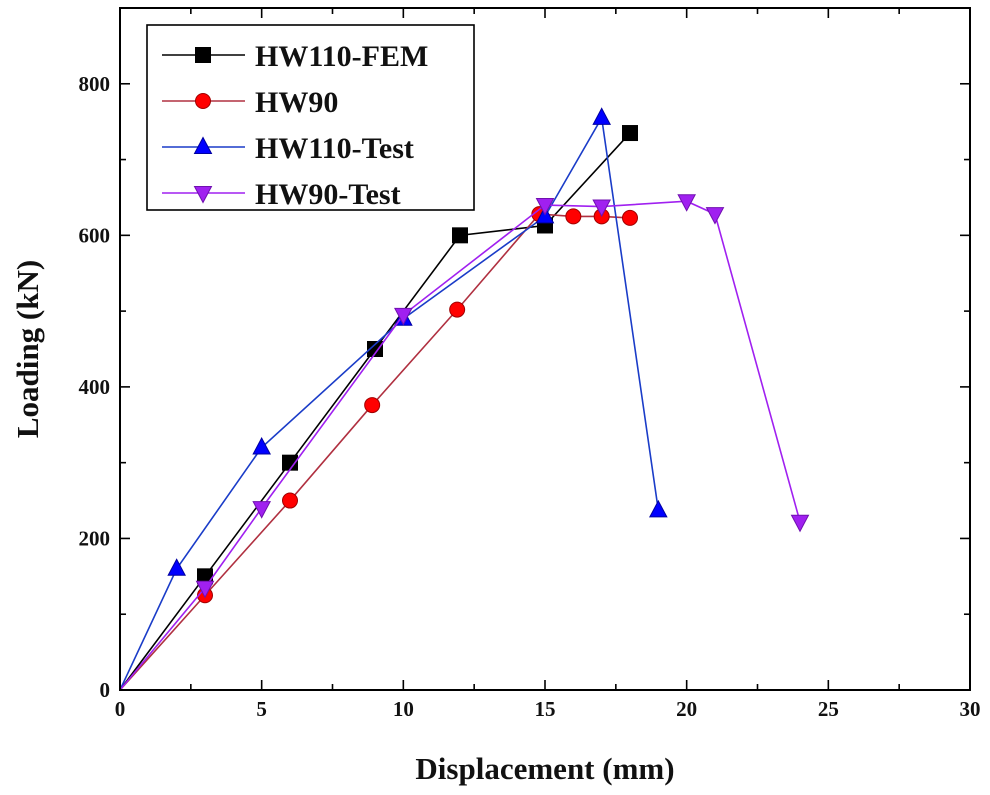 Image resolution: width=990 pixels, height=795 pixels. I want to click on y-tick-label: 0, so click(105, 690).